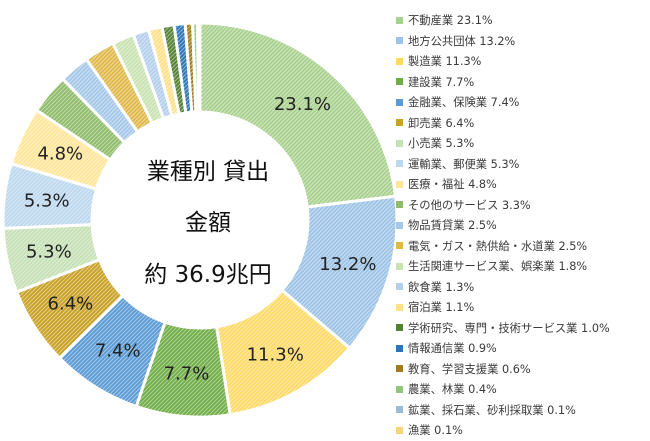 This screenshot has width=650, height=441. Describe the element at coordinates (523, 164) in the screenshot. I see `legend-item: 運輸業、郵便業 5.3%` at that location.